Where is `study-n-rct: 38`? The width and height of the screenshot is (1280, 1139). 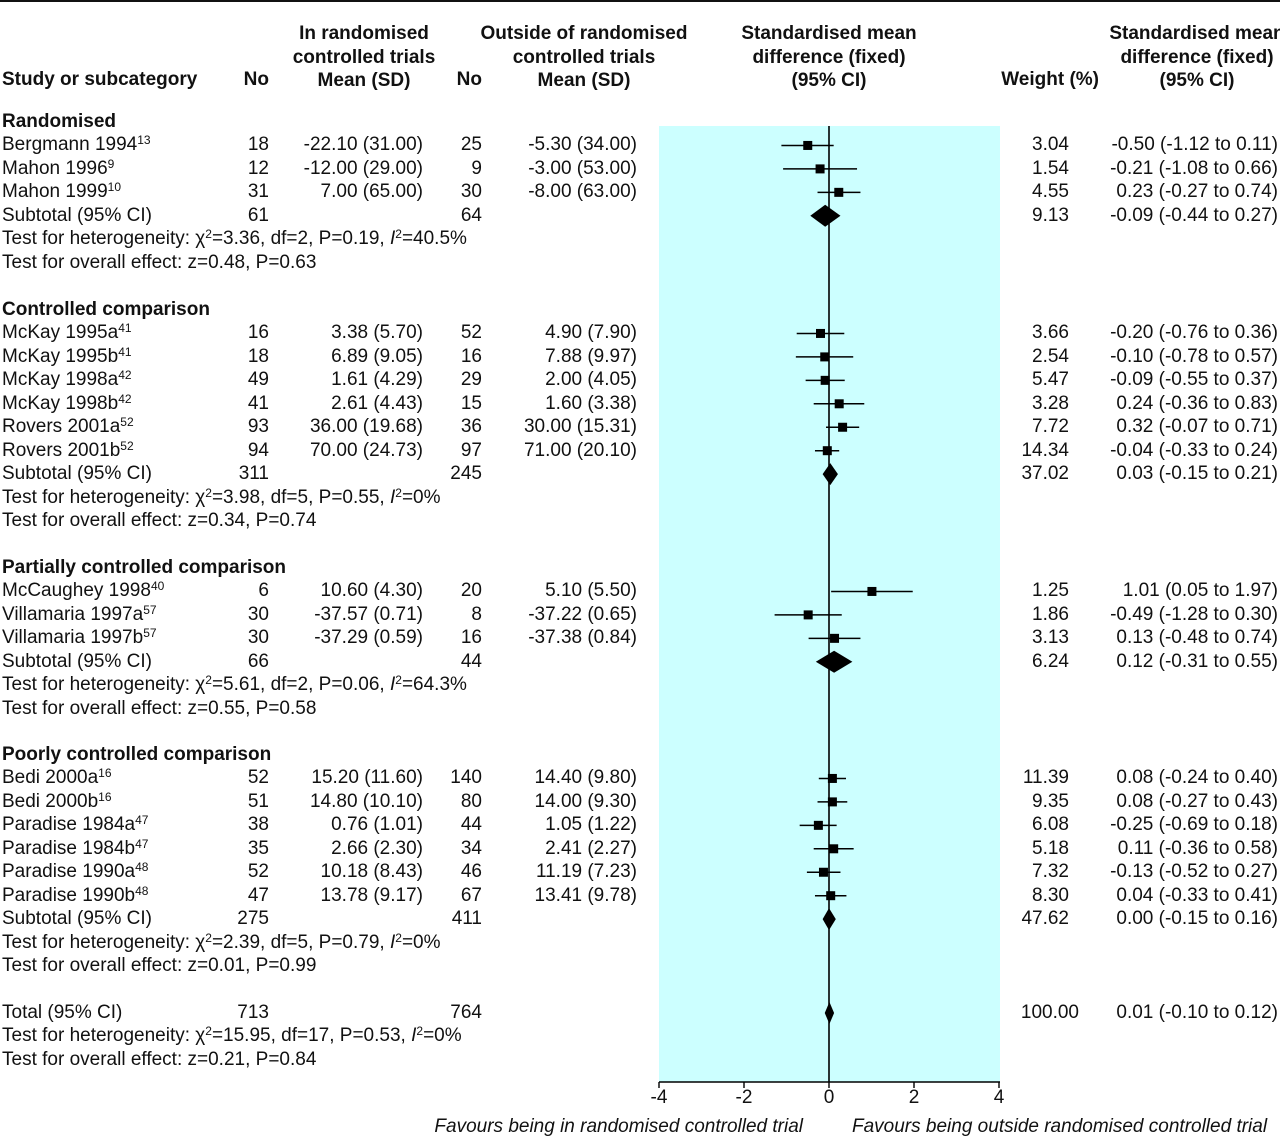 study-n-rct: 38 is located at coordinates (258, 825).